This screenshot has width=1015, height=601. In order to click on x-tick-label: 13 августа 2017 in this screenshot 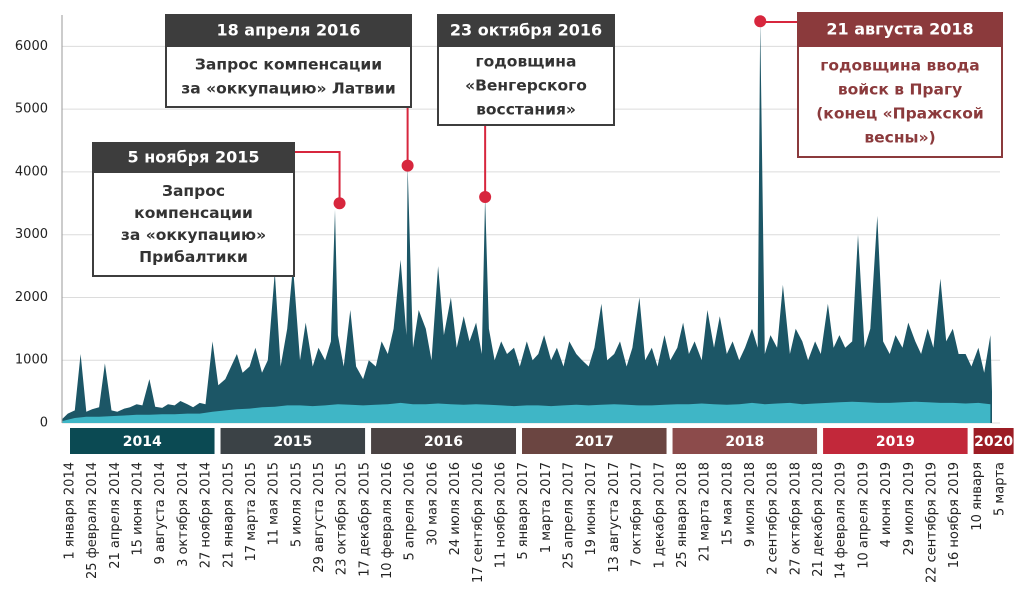, I will do `click(614, 517)`.